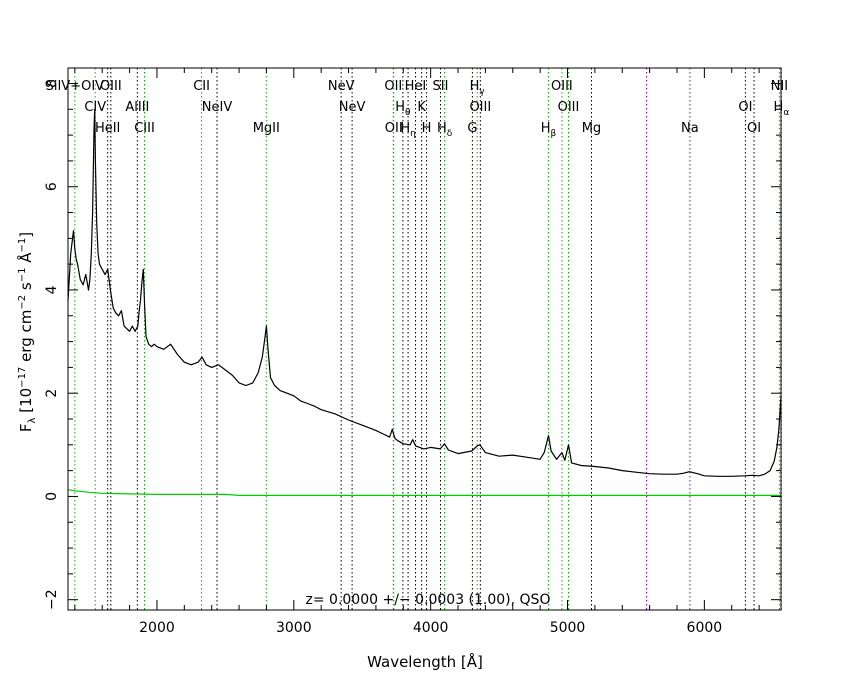  Describe the element at coordinates (416, 86) in the screenshot. I see `line-label-hei: HeI` at that location.